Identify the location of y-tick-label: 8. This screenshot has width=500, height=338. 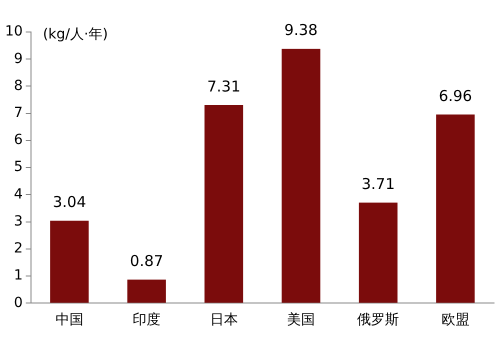
(18, 86).